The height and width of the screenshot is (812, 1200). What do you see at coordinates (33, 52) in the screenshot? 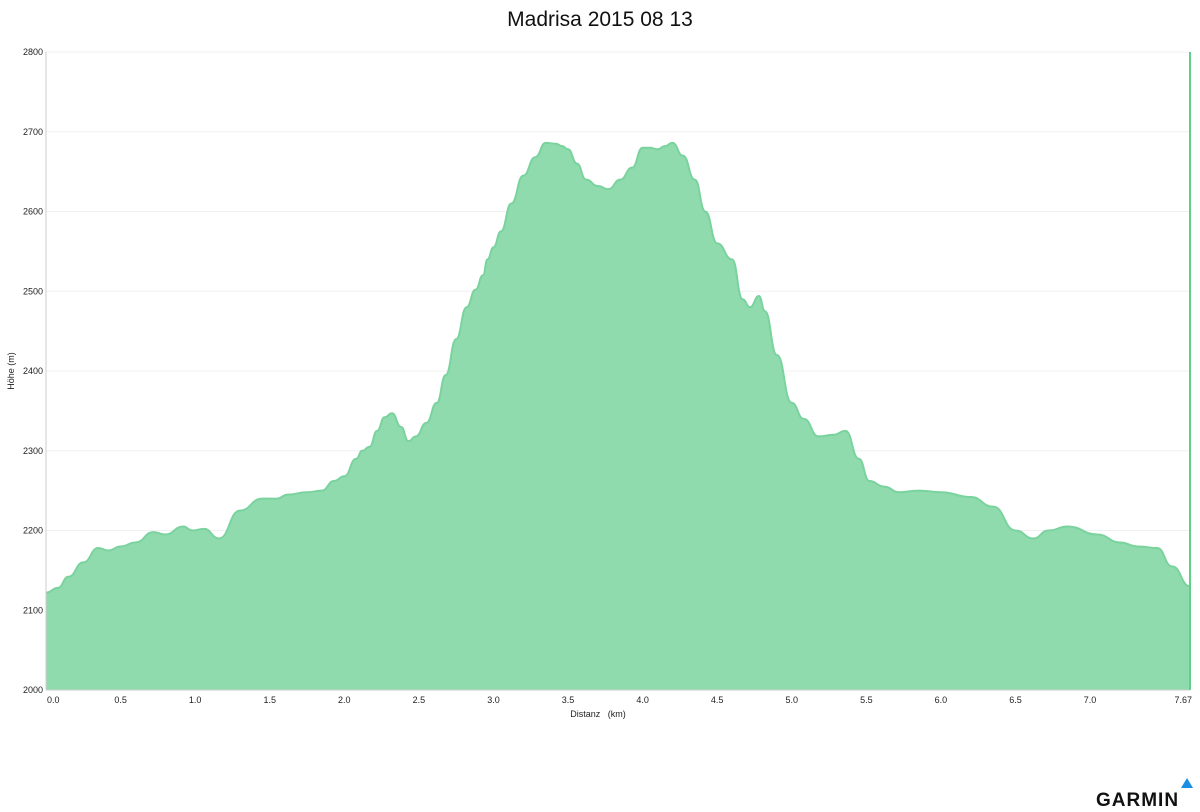
I see `y-tick-label: 2800` at bounding box center [33, 52].